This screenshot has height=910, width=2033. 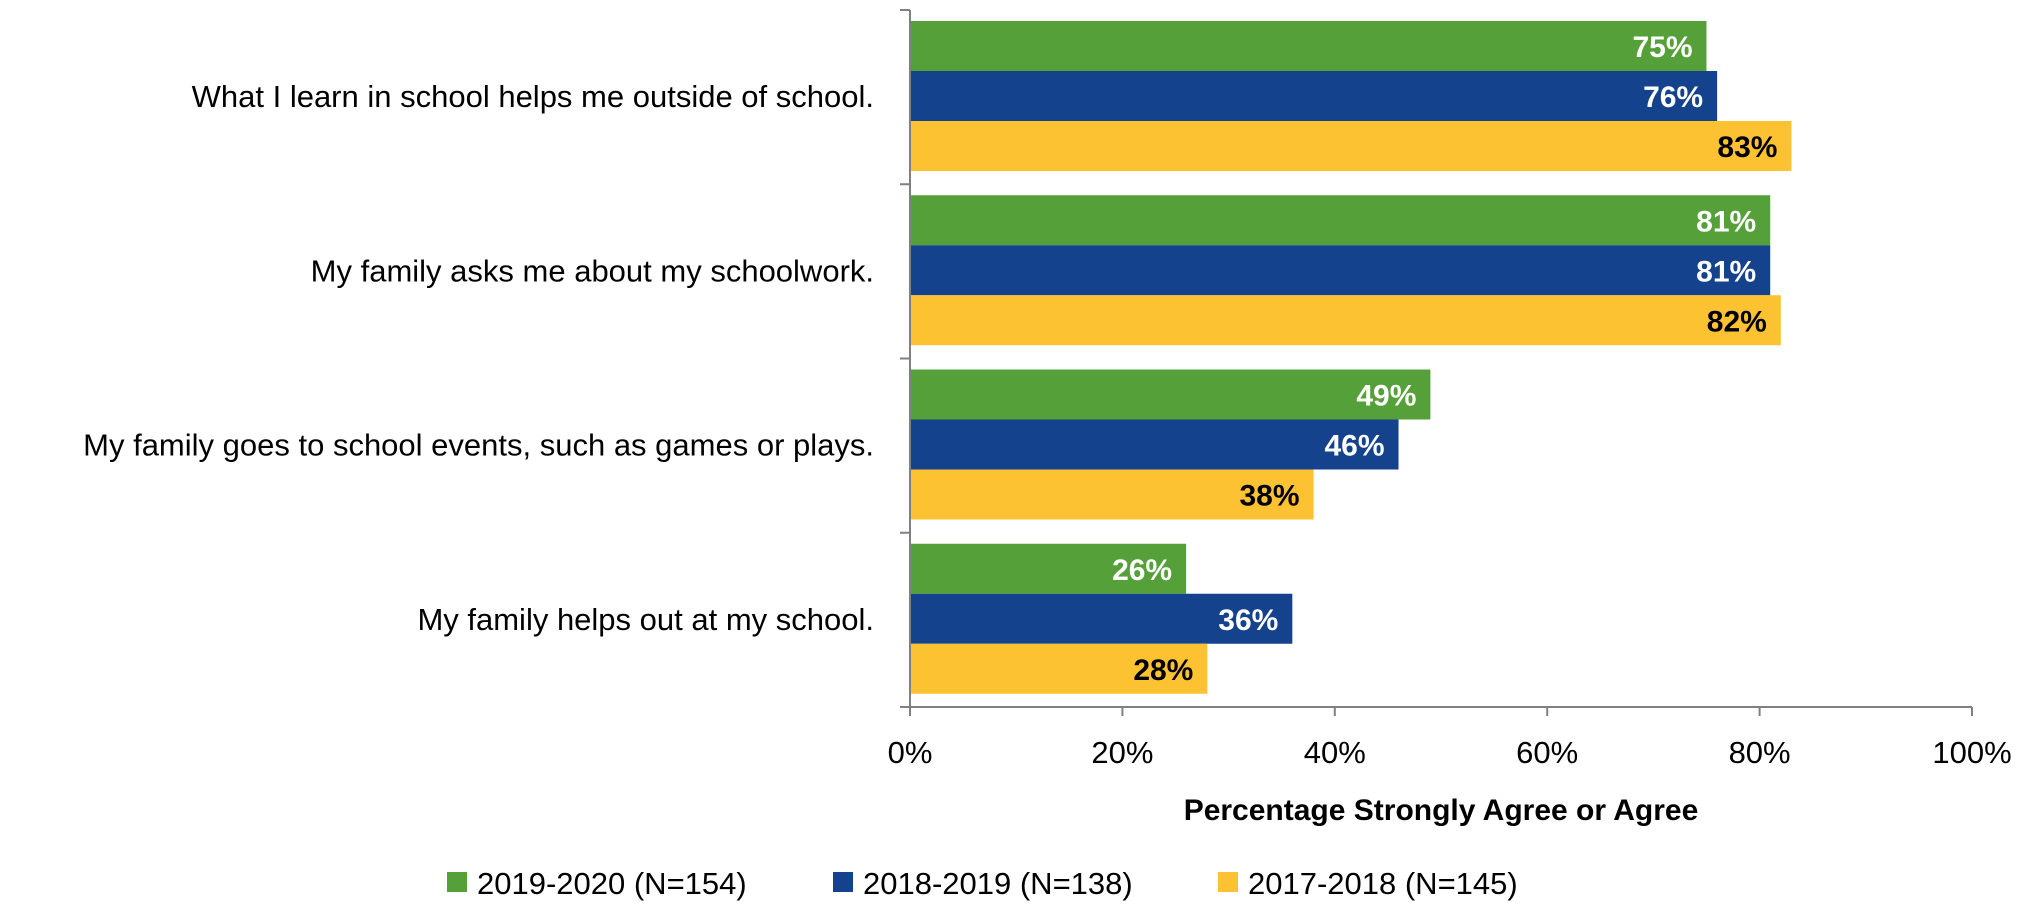 I want to click on bar-value-label: 38%, so click(x=1270, y=496).